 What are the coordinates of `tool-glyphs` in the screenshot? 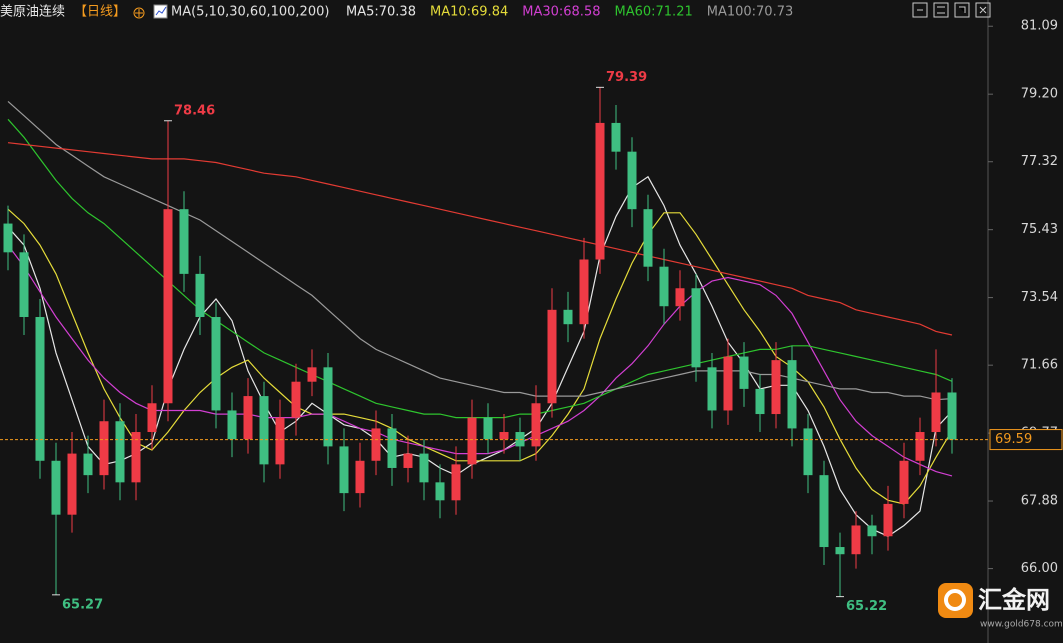 It's located at (952, 10).